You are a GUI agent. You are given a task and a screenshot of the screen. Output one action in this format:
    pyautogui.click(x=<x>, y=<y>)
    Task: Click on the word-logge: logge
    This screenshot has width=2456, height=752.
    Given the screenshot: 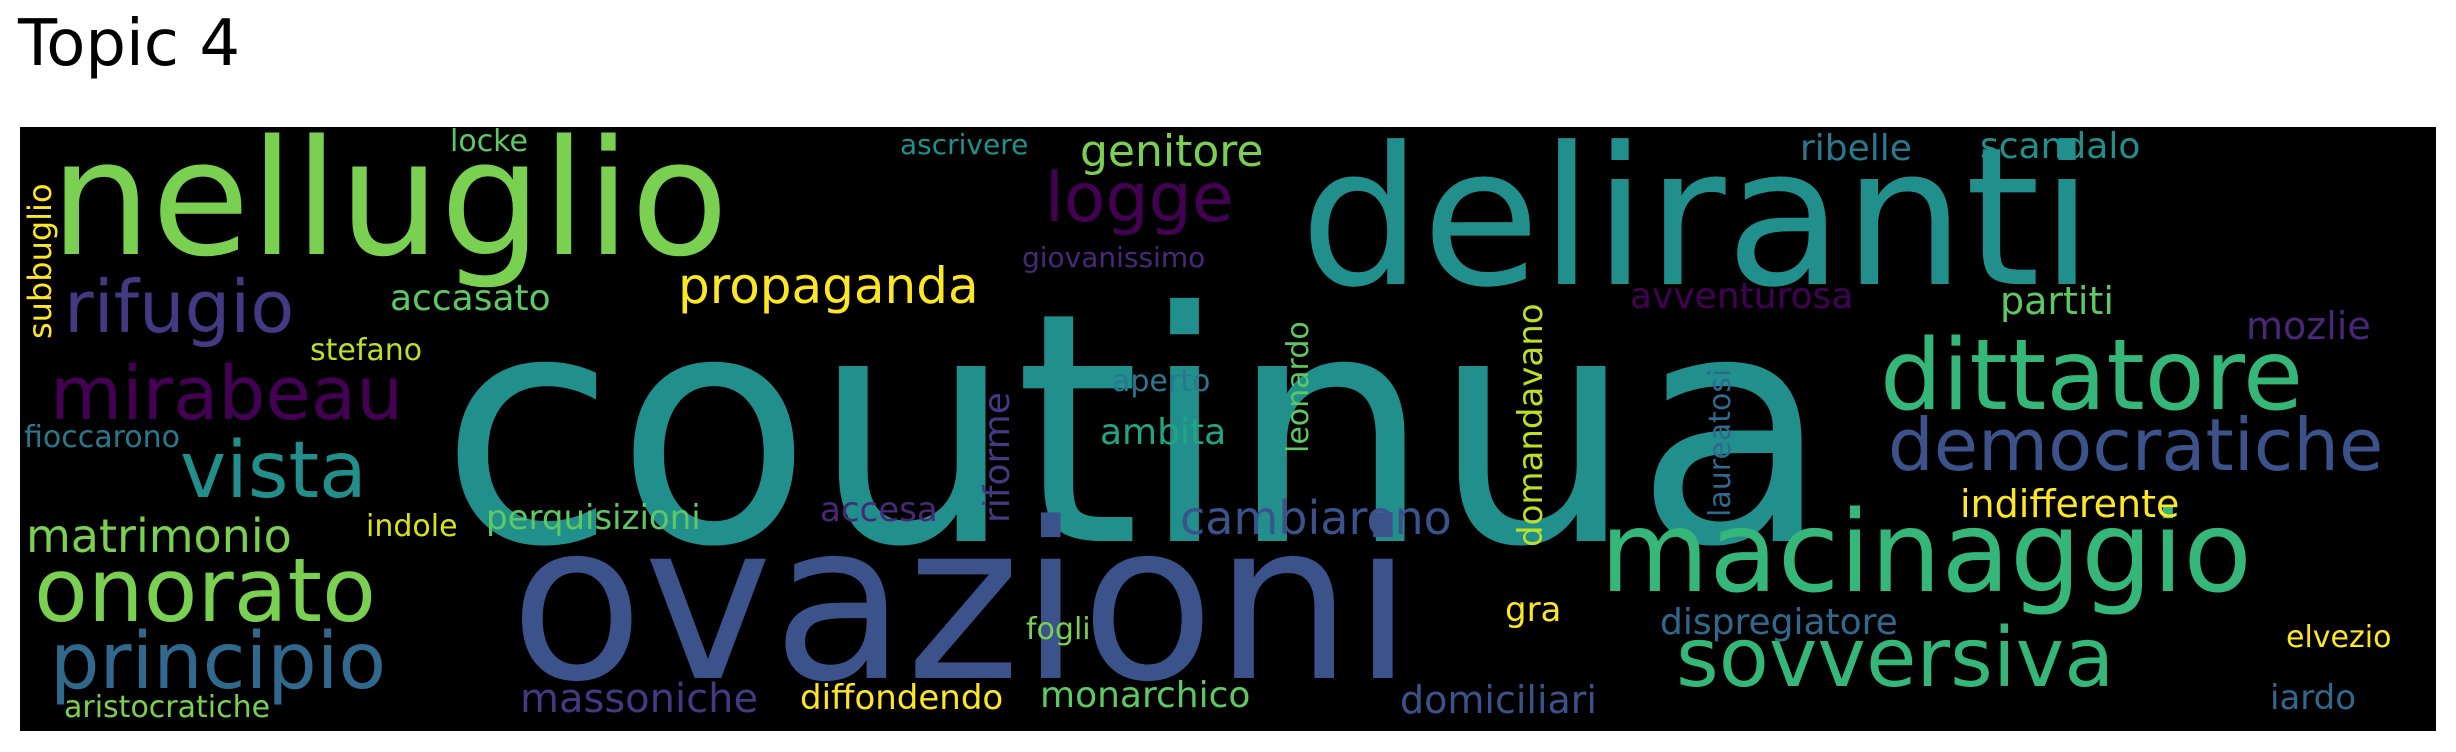 What is the action you would take?
    pyautogui.click(x=1139, y=198)
    